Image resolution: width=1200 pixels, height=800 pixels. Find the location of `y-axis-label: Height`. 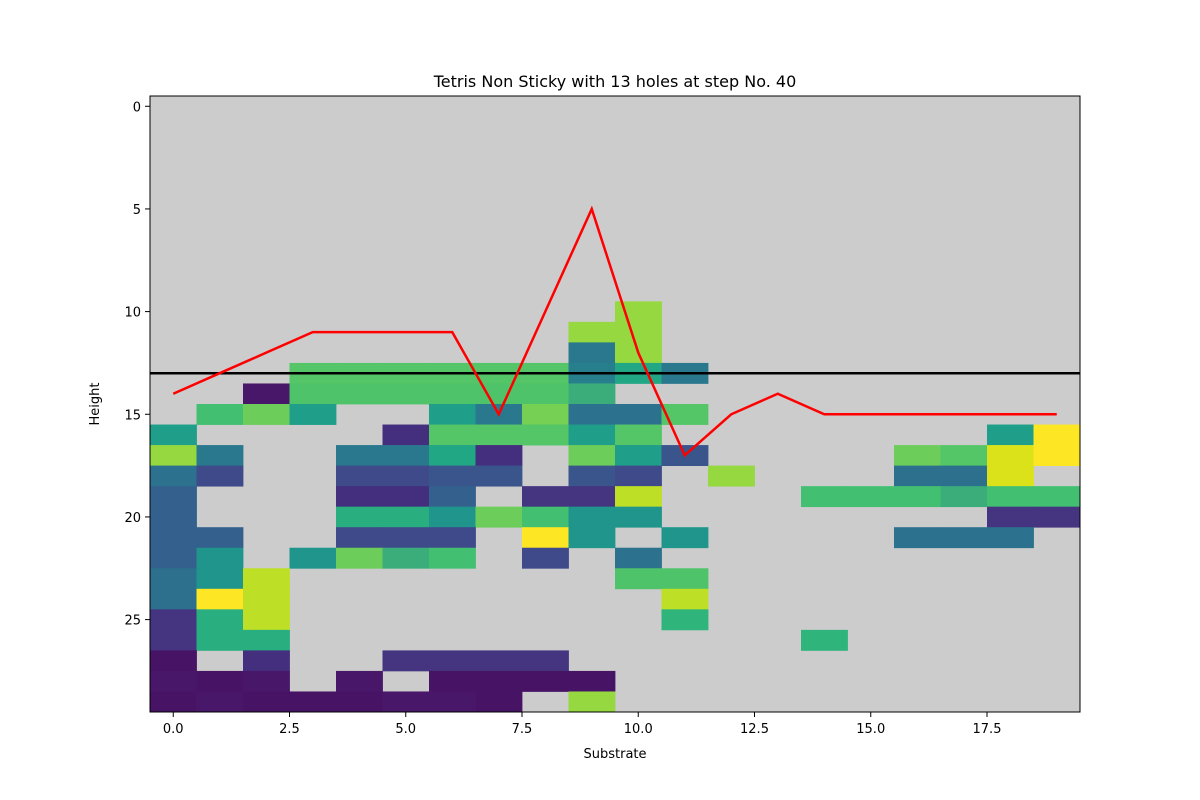

y-axis-label: Height is located at coordinates (95, 404).